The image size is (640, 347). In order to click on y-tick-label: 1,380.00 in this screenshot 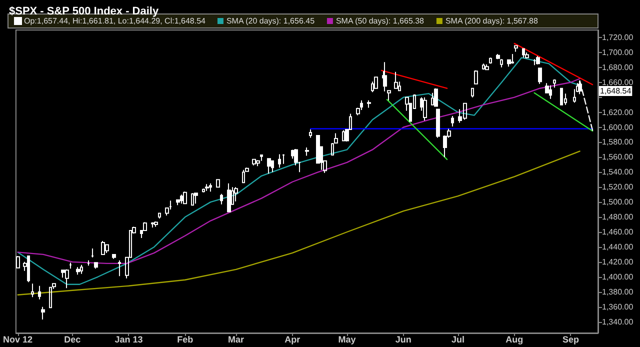, I will do `click(618, 291)`.